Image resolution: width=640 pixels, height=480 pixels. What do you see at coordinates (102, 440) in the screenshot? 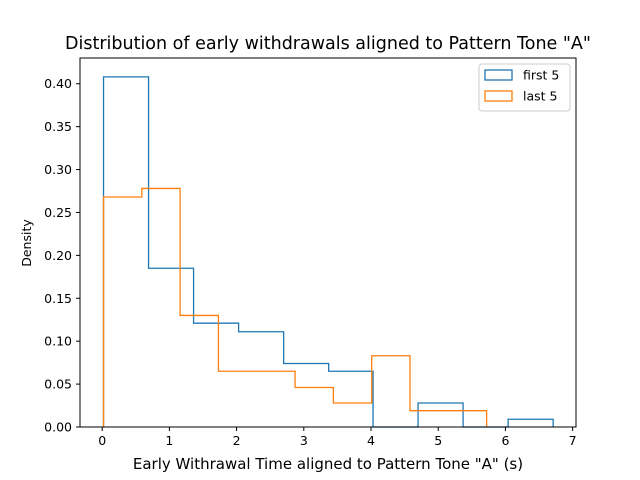
I see `x-tick-label: 0` at bounding box center [102, 440].